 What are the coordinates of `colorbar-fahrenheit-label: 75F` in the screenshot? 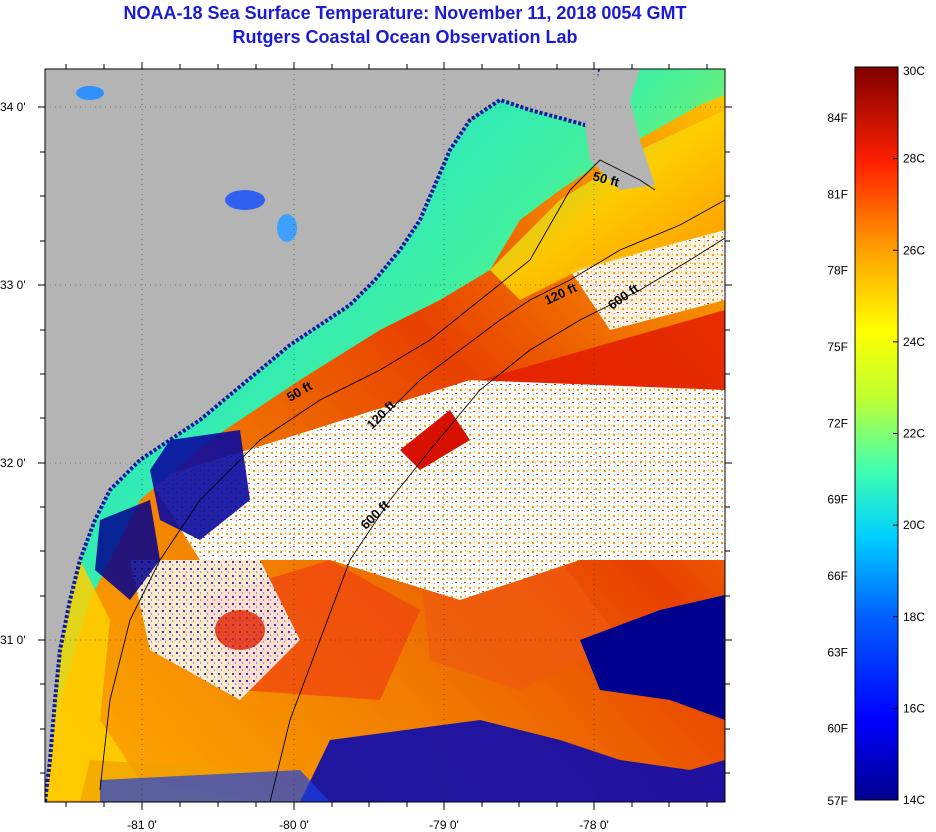 It's located at (837, 347).